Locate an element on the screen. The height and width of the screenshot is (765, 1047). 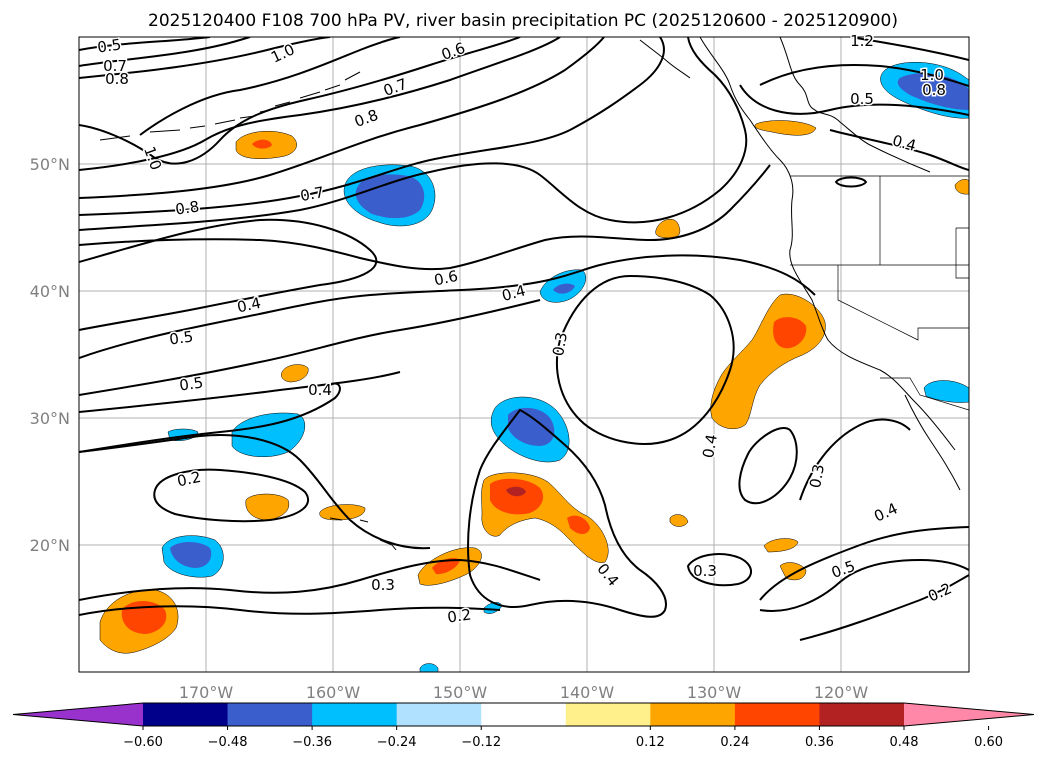
lon-label-160w: 160°W is located at coordinates (333, 692).